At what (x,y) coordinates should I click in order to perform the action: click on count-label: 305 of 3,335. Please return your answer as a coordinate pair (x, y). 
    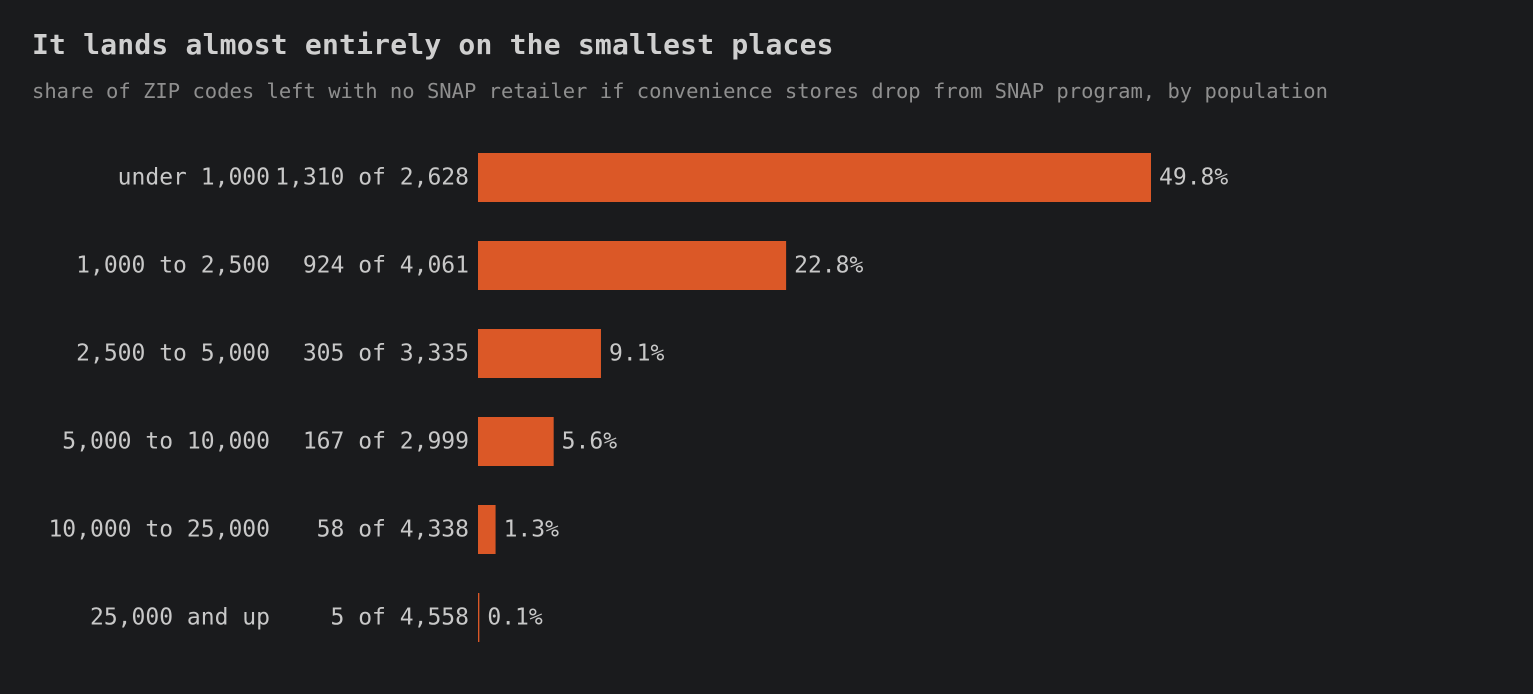
    Looking at the image, I should click on (386, 354).